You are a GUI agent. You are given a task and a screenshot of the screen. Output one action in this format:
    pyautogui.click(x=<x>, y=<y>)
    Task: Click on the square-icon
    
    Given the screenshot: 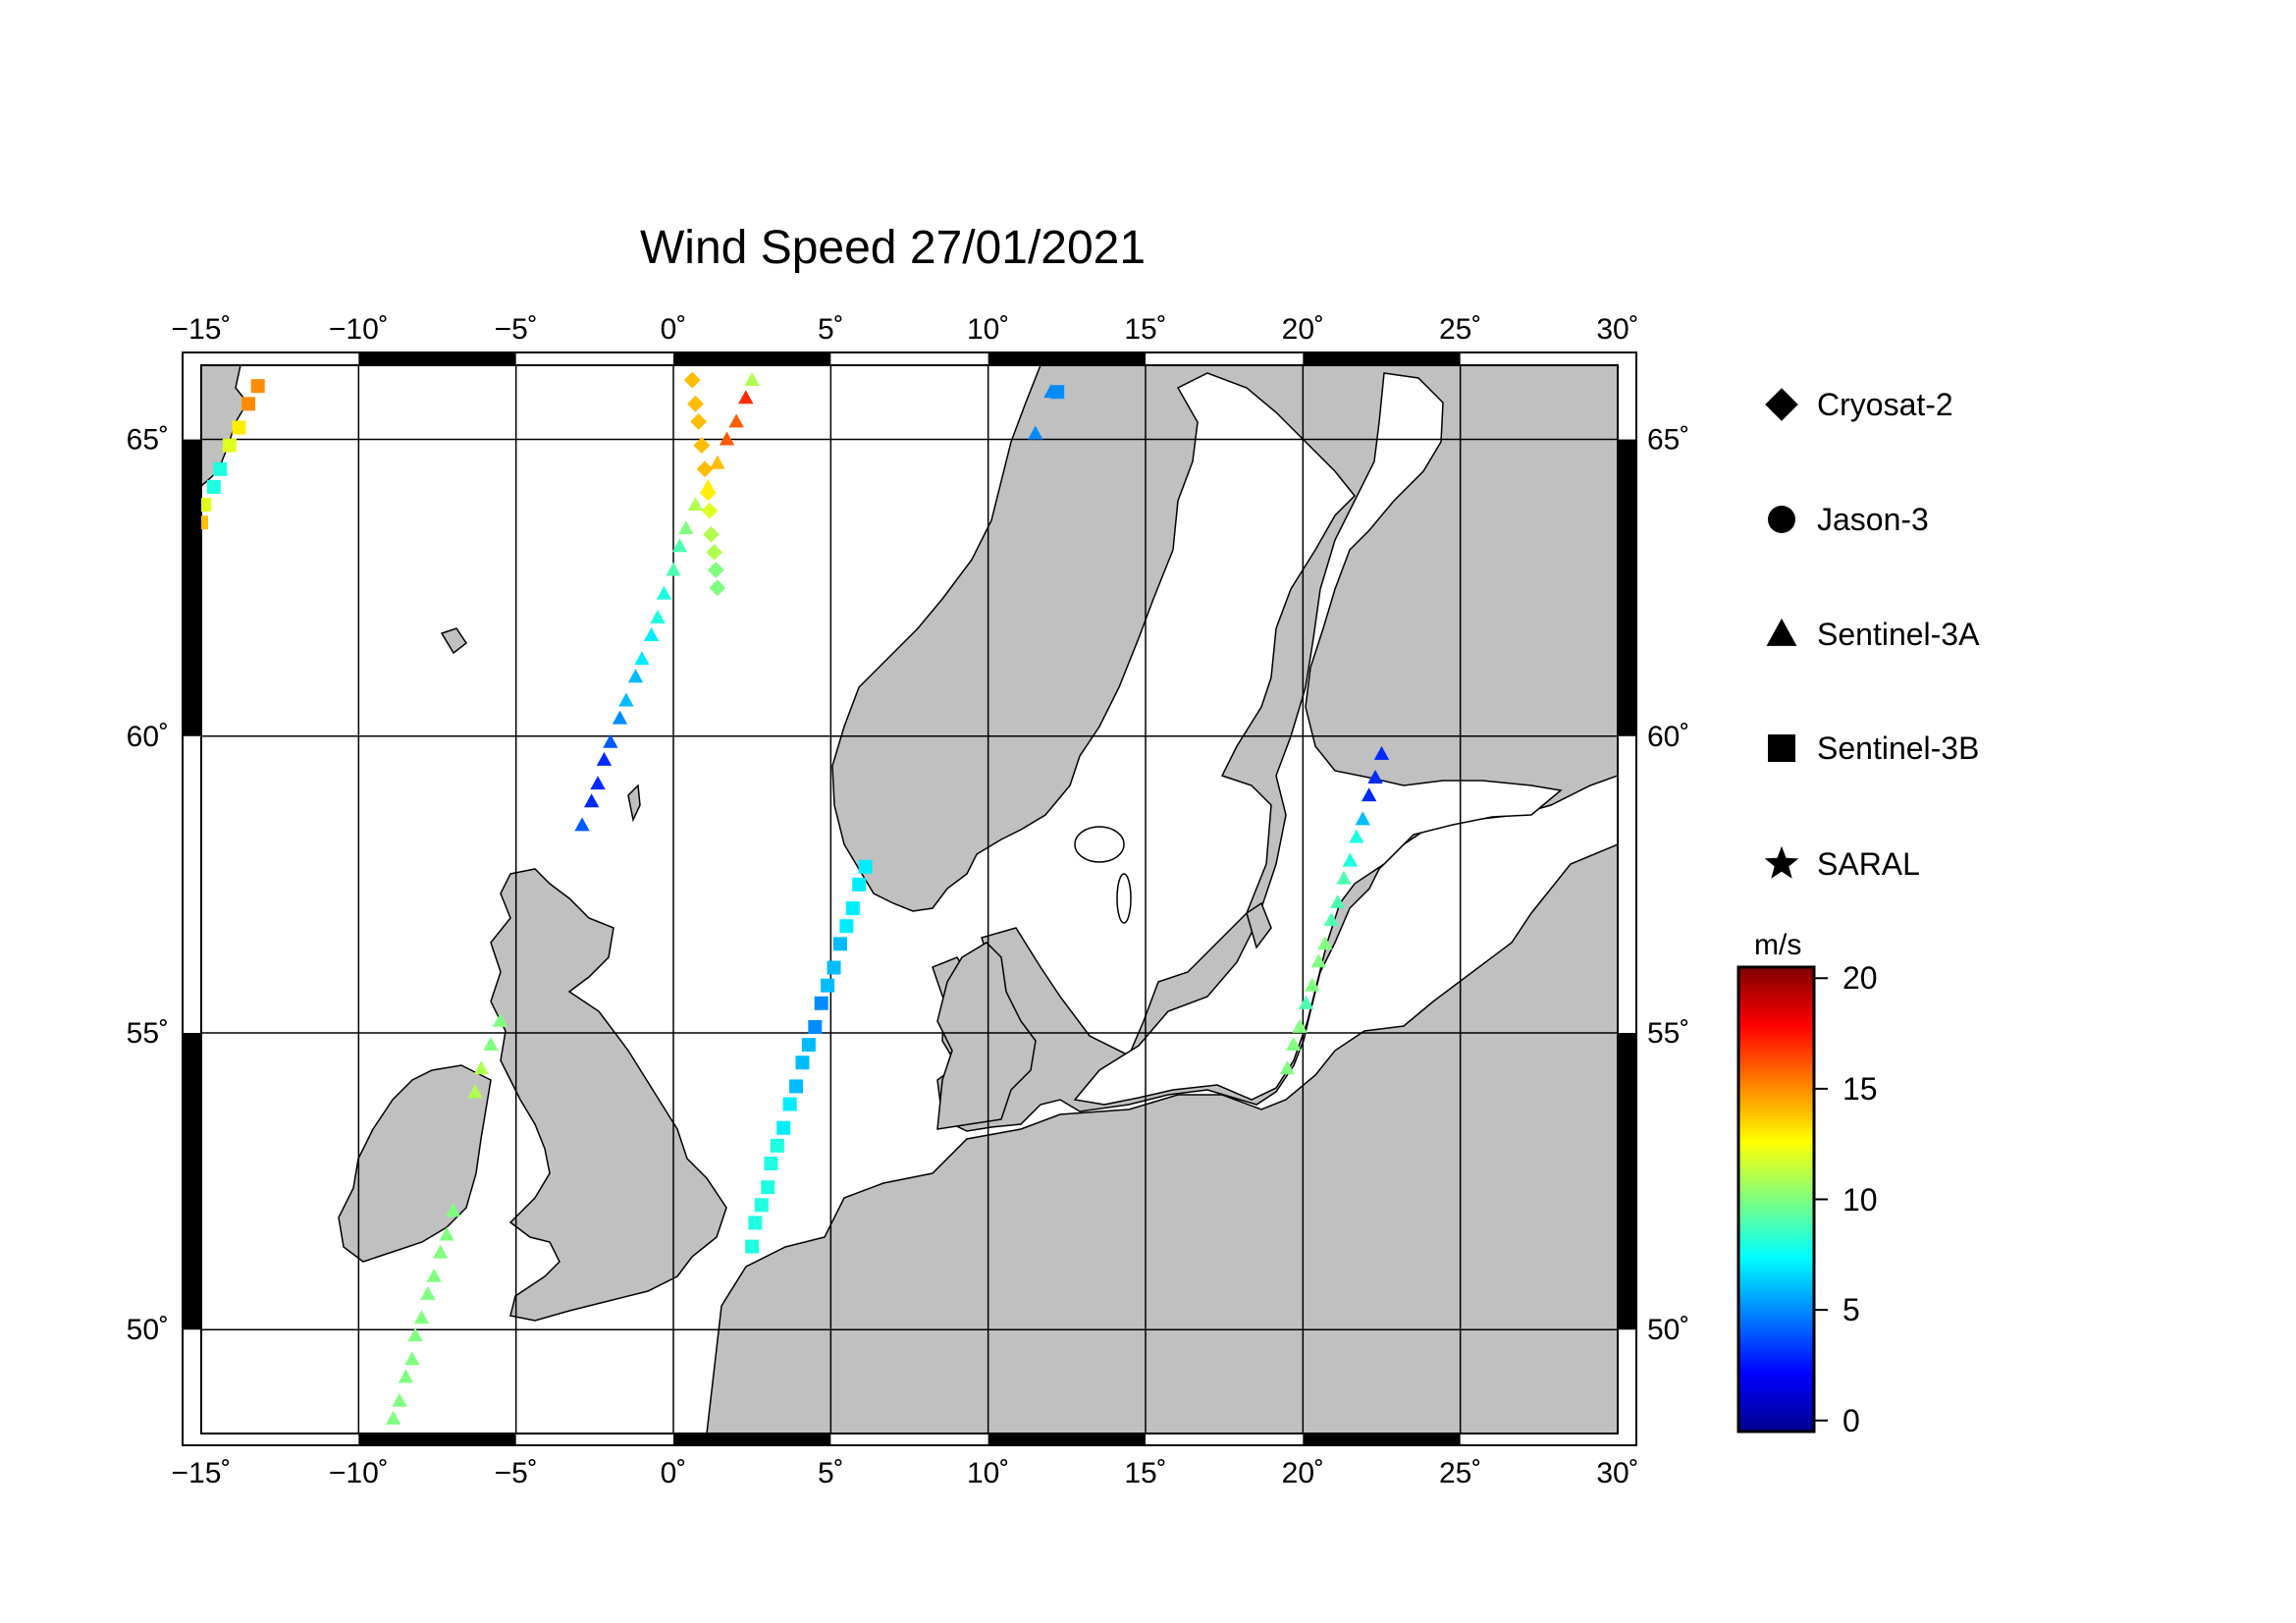 What is the action you would take?
    pyautogui.click(x=1781, y=748)
    